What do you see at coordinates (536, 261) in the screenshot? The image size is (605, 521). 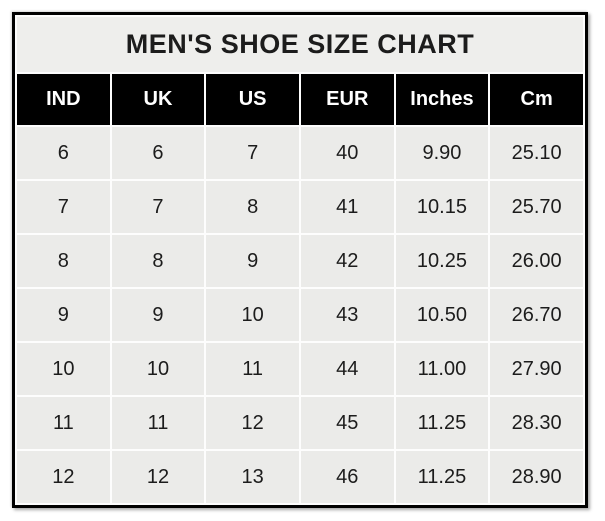 I see `table-cell: 26.00` at bounding box center [536, 261].